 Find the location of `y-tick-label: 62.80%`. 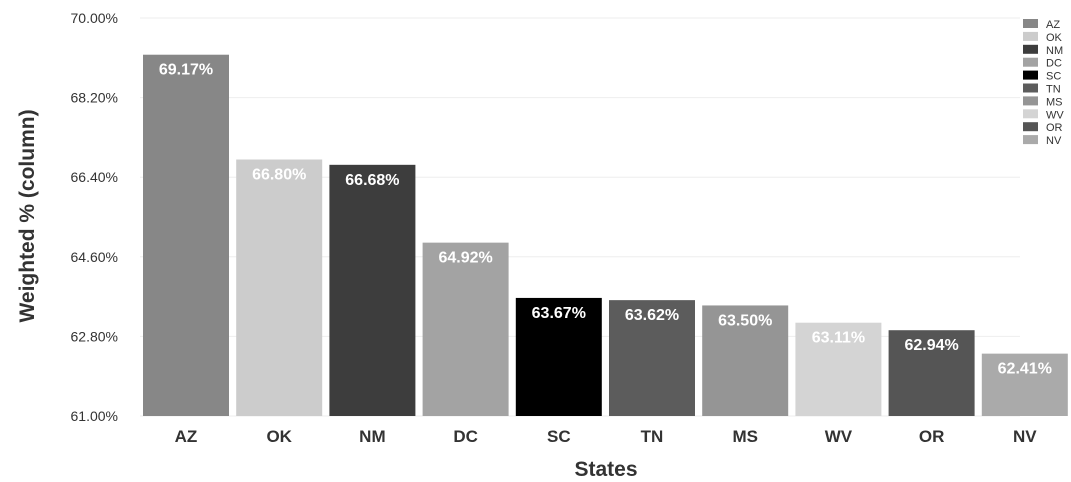

y-tick-label: 62.80% is located at coordinates (94, 336).